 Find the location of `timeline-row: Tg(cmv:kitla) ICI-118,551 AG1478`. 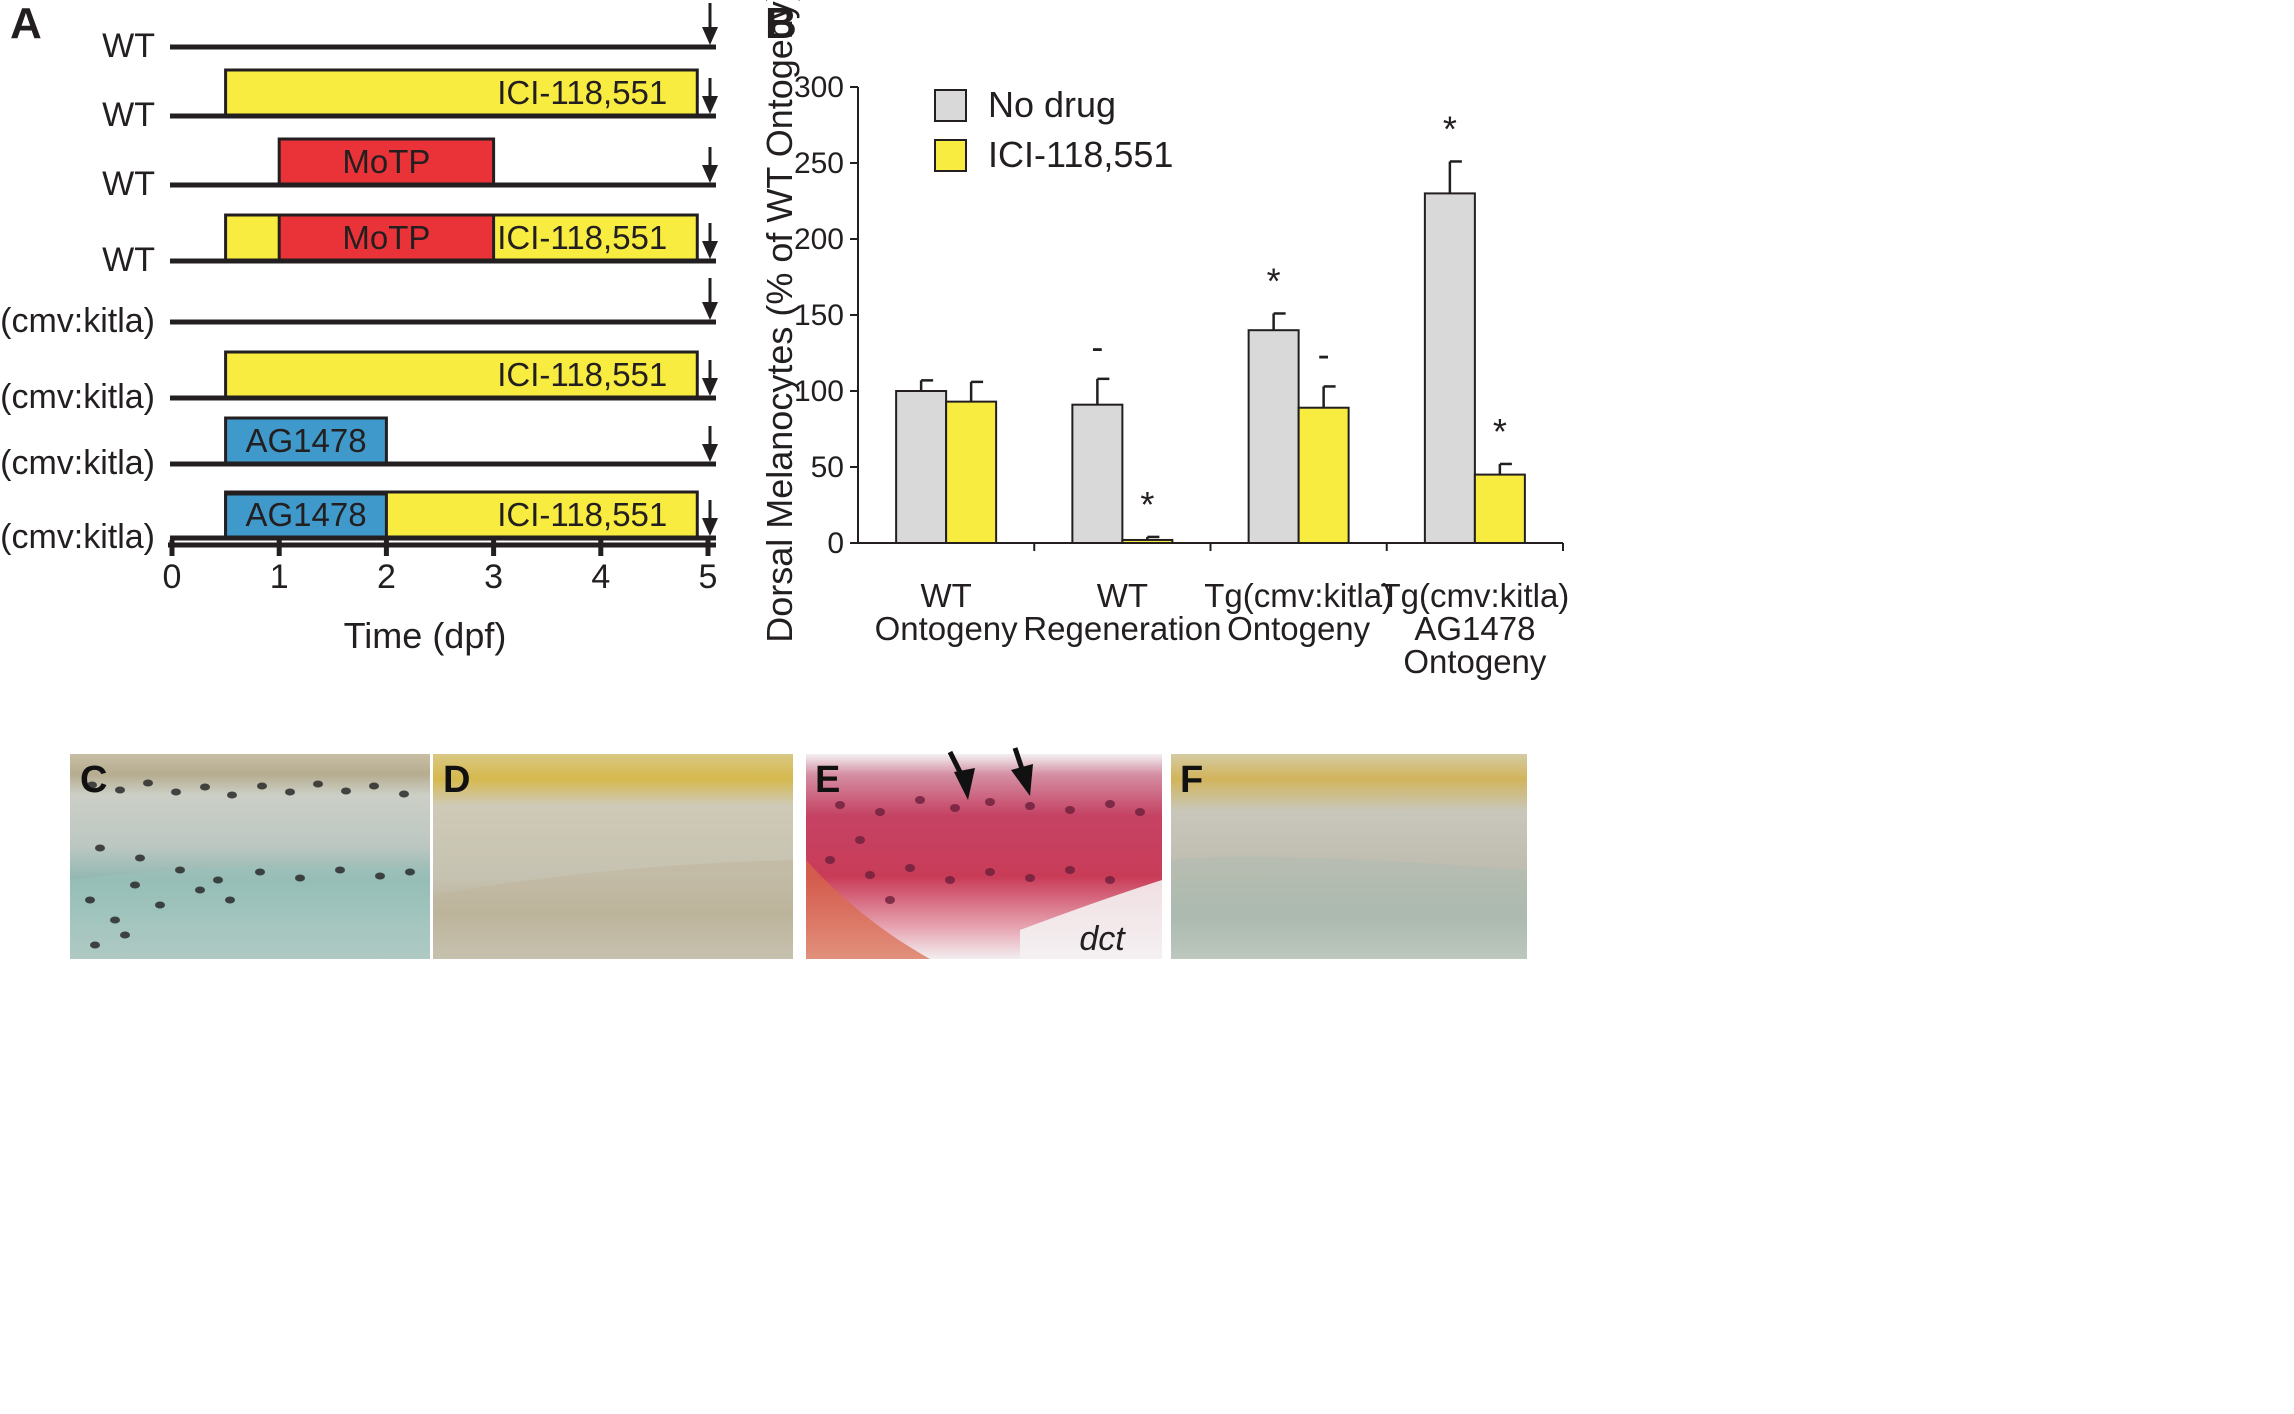

timeline-row: Tg(cmv:kitla) ICI-118,551 AG1478 is located at coordinates (359, 523).